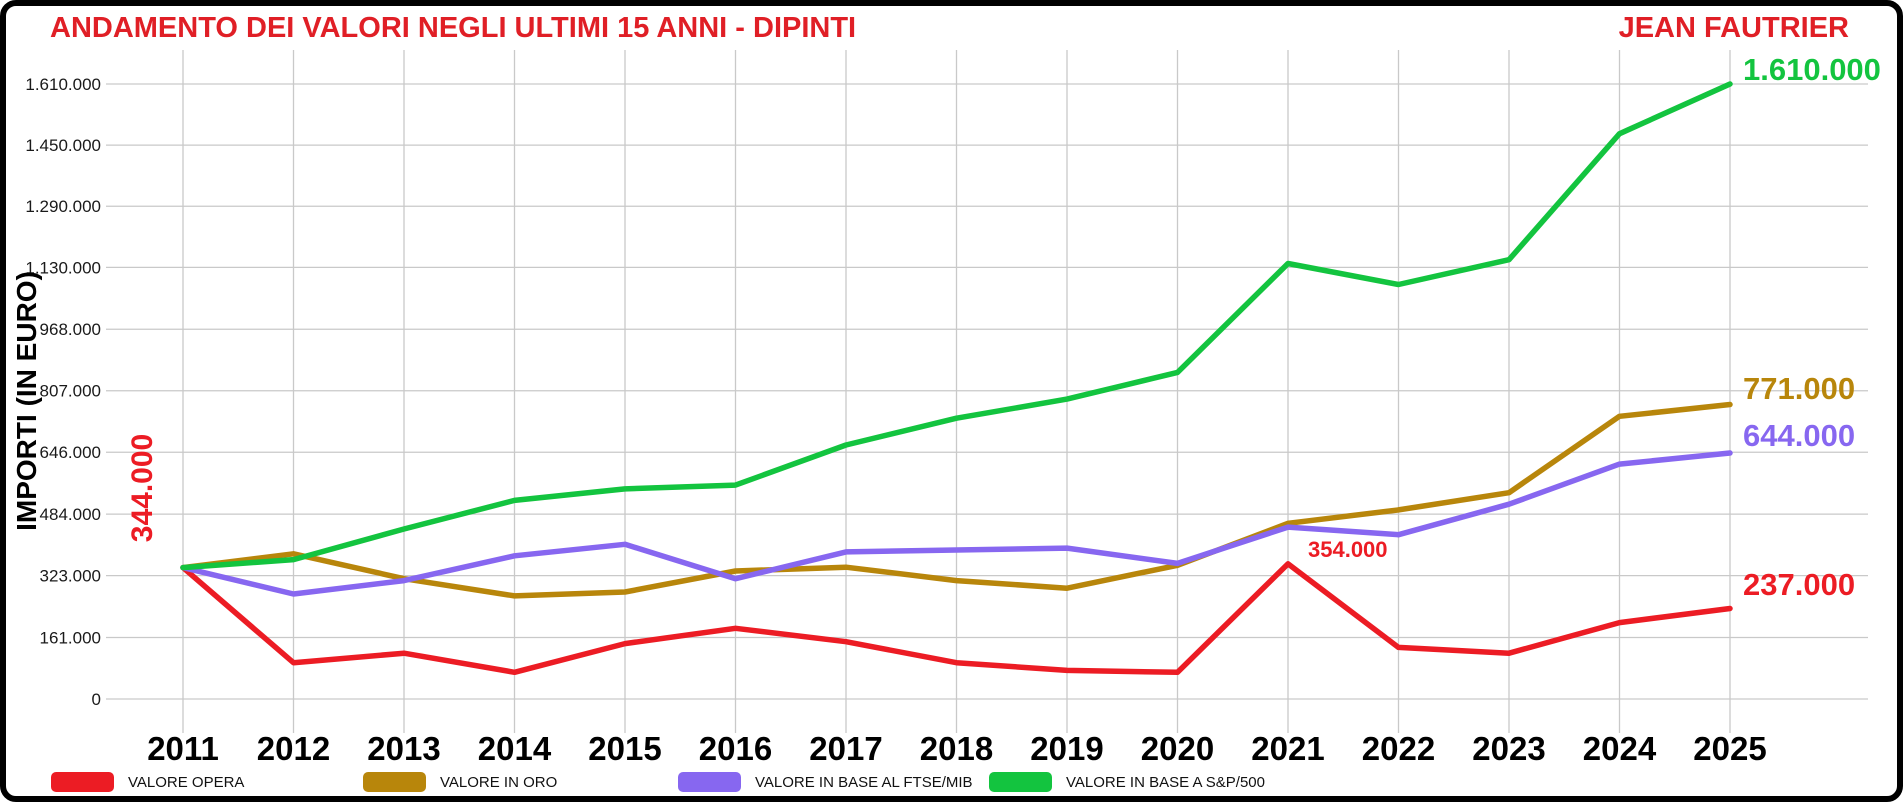  I want to click on svg-text: 2020, so click(1177, 748).